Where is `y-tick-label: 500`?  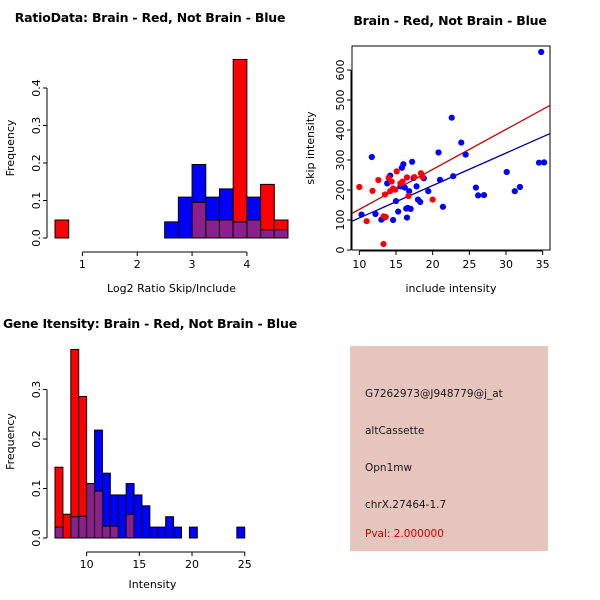 y-tick-label: 500 is located at coordinates (340, 100).